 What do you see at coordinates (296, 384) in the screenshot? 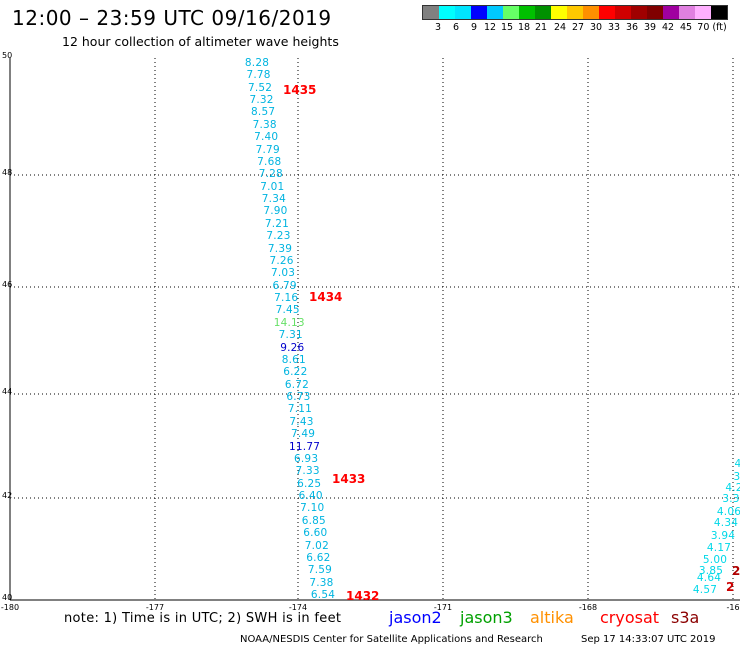
I see `wave-height-value: 6.72` at bounding box center [296, 384].